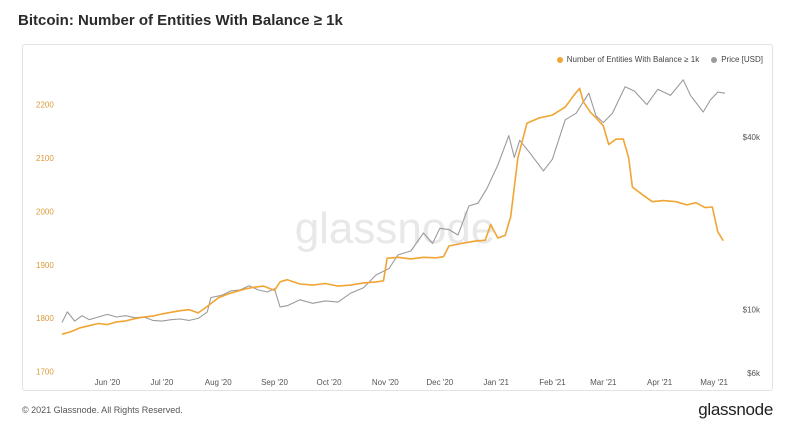 The width and height of the screenshot is (799, 431). Describe the element at coordinates (274, 382) in the screenshot. I see `x-tick-label: Sep '20` at that location.